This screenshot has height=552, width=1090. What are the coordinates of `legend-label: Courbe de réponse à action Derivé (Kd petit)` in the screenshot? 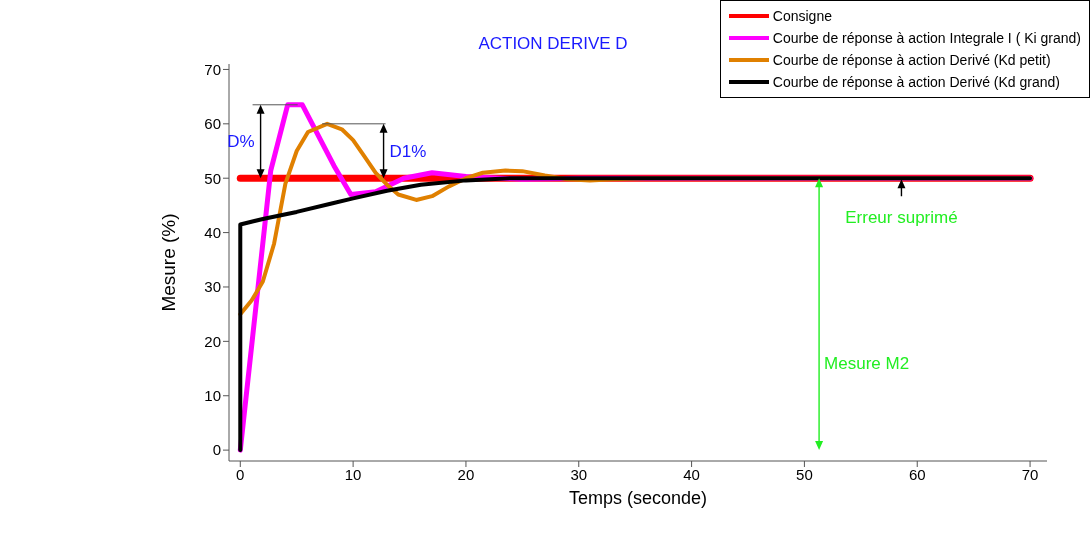 It's located at (911, 60).